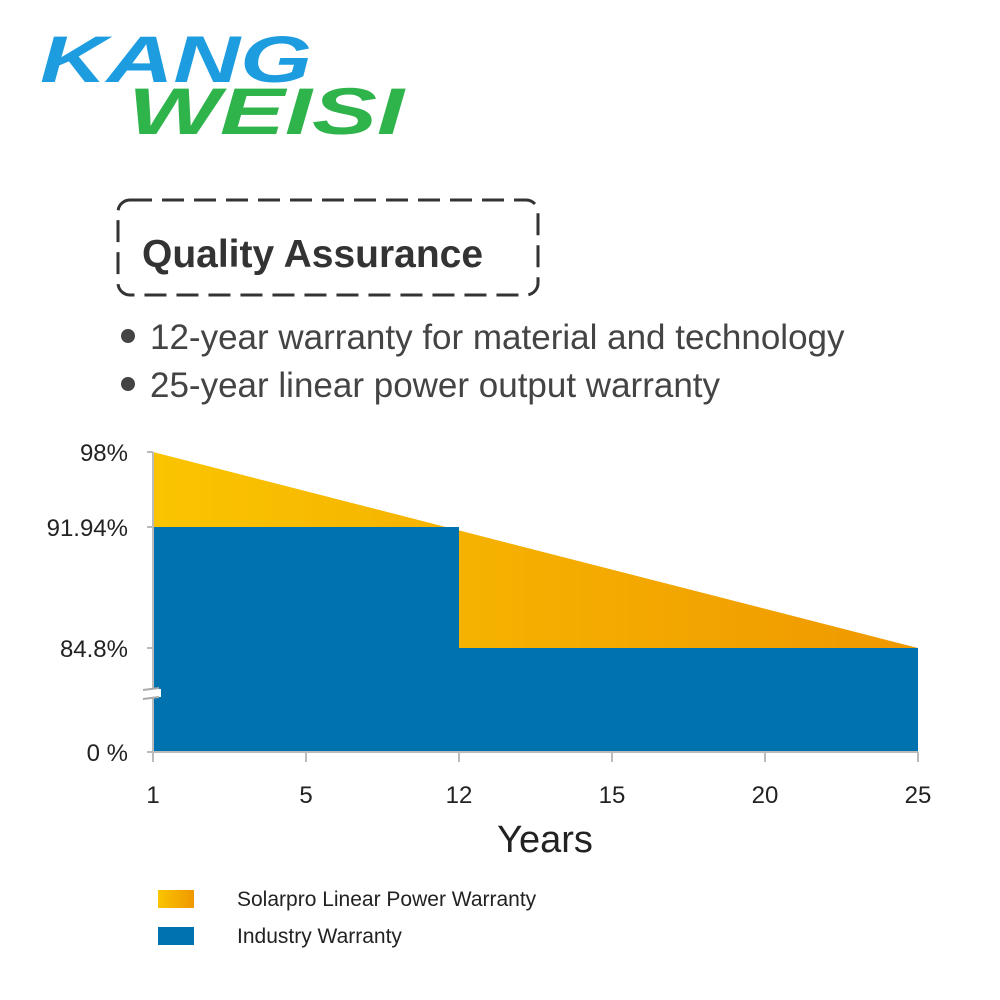  What do you see at coordinates (459, 795) in the screenshot?
I see `x-tick-label: 12` at bounding box center [459, 795].